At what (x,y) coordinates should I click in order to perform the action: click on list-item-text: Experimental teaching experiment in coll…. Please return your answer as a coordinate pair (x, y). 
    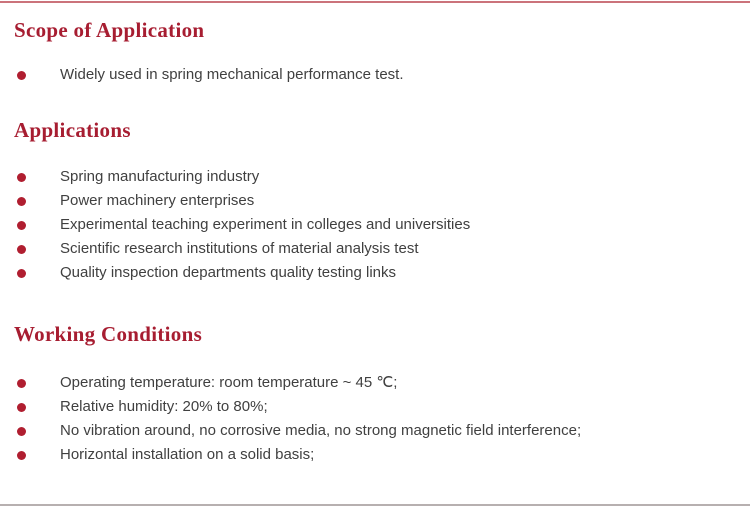
    Looking at the image, I should click on (265, 224).